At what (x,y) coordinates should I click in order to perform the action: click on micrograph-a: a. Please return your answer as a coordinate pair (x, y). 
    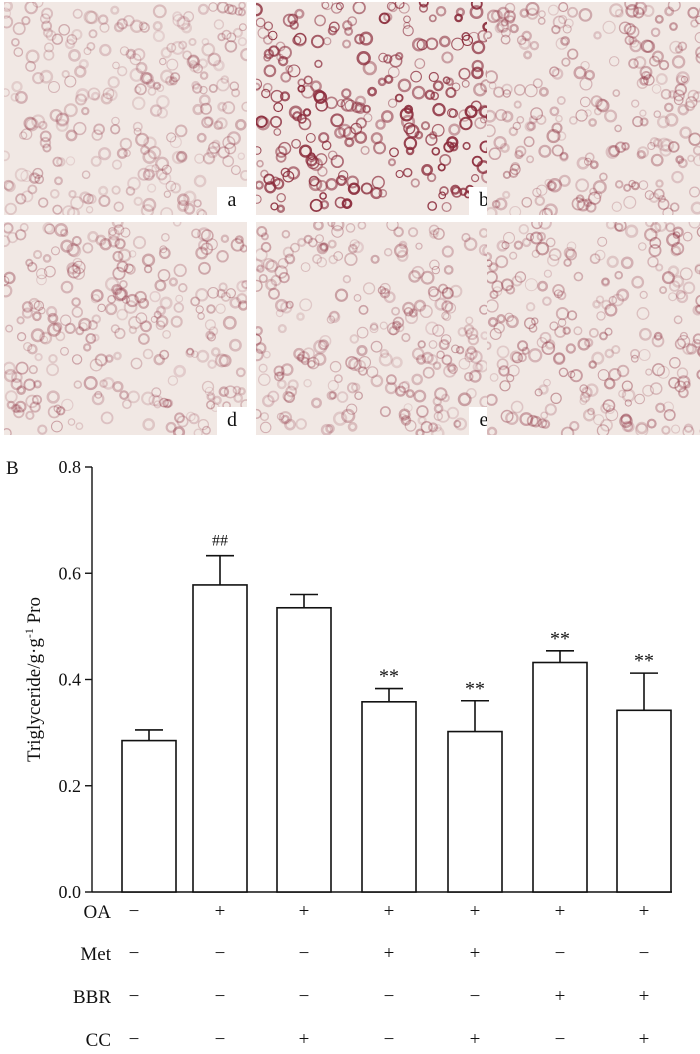
    Looking at the image, I should click on (125, 108).